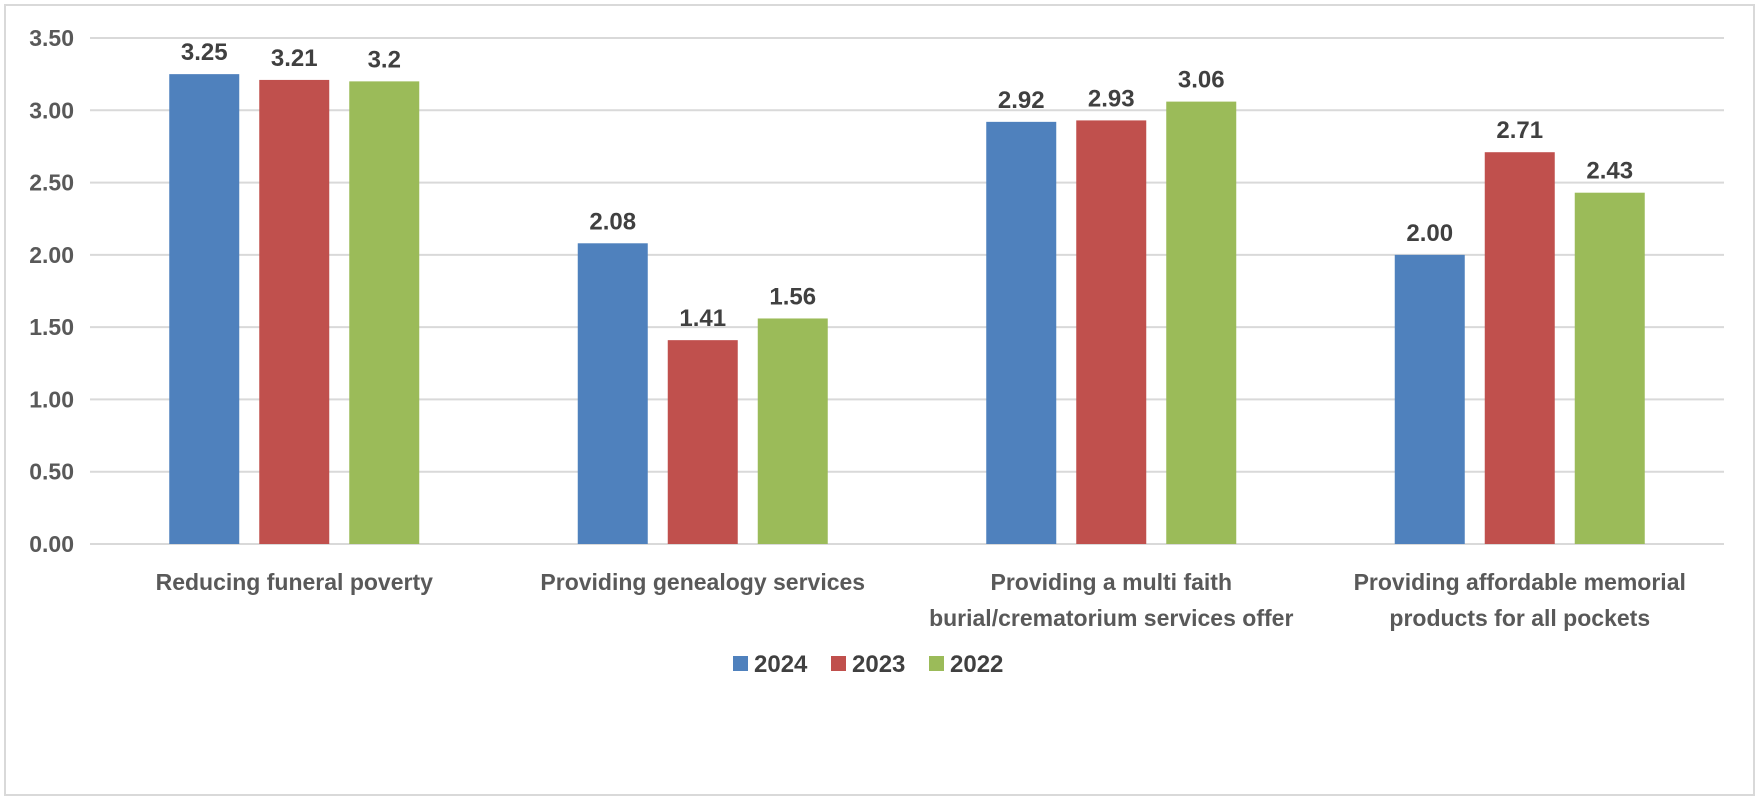 The height and width of the screenshot is (801, 1761). Describe the element at coordinates (51, 472) in the screenshot. I see `y-tick-label: 0.50` at that location.